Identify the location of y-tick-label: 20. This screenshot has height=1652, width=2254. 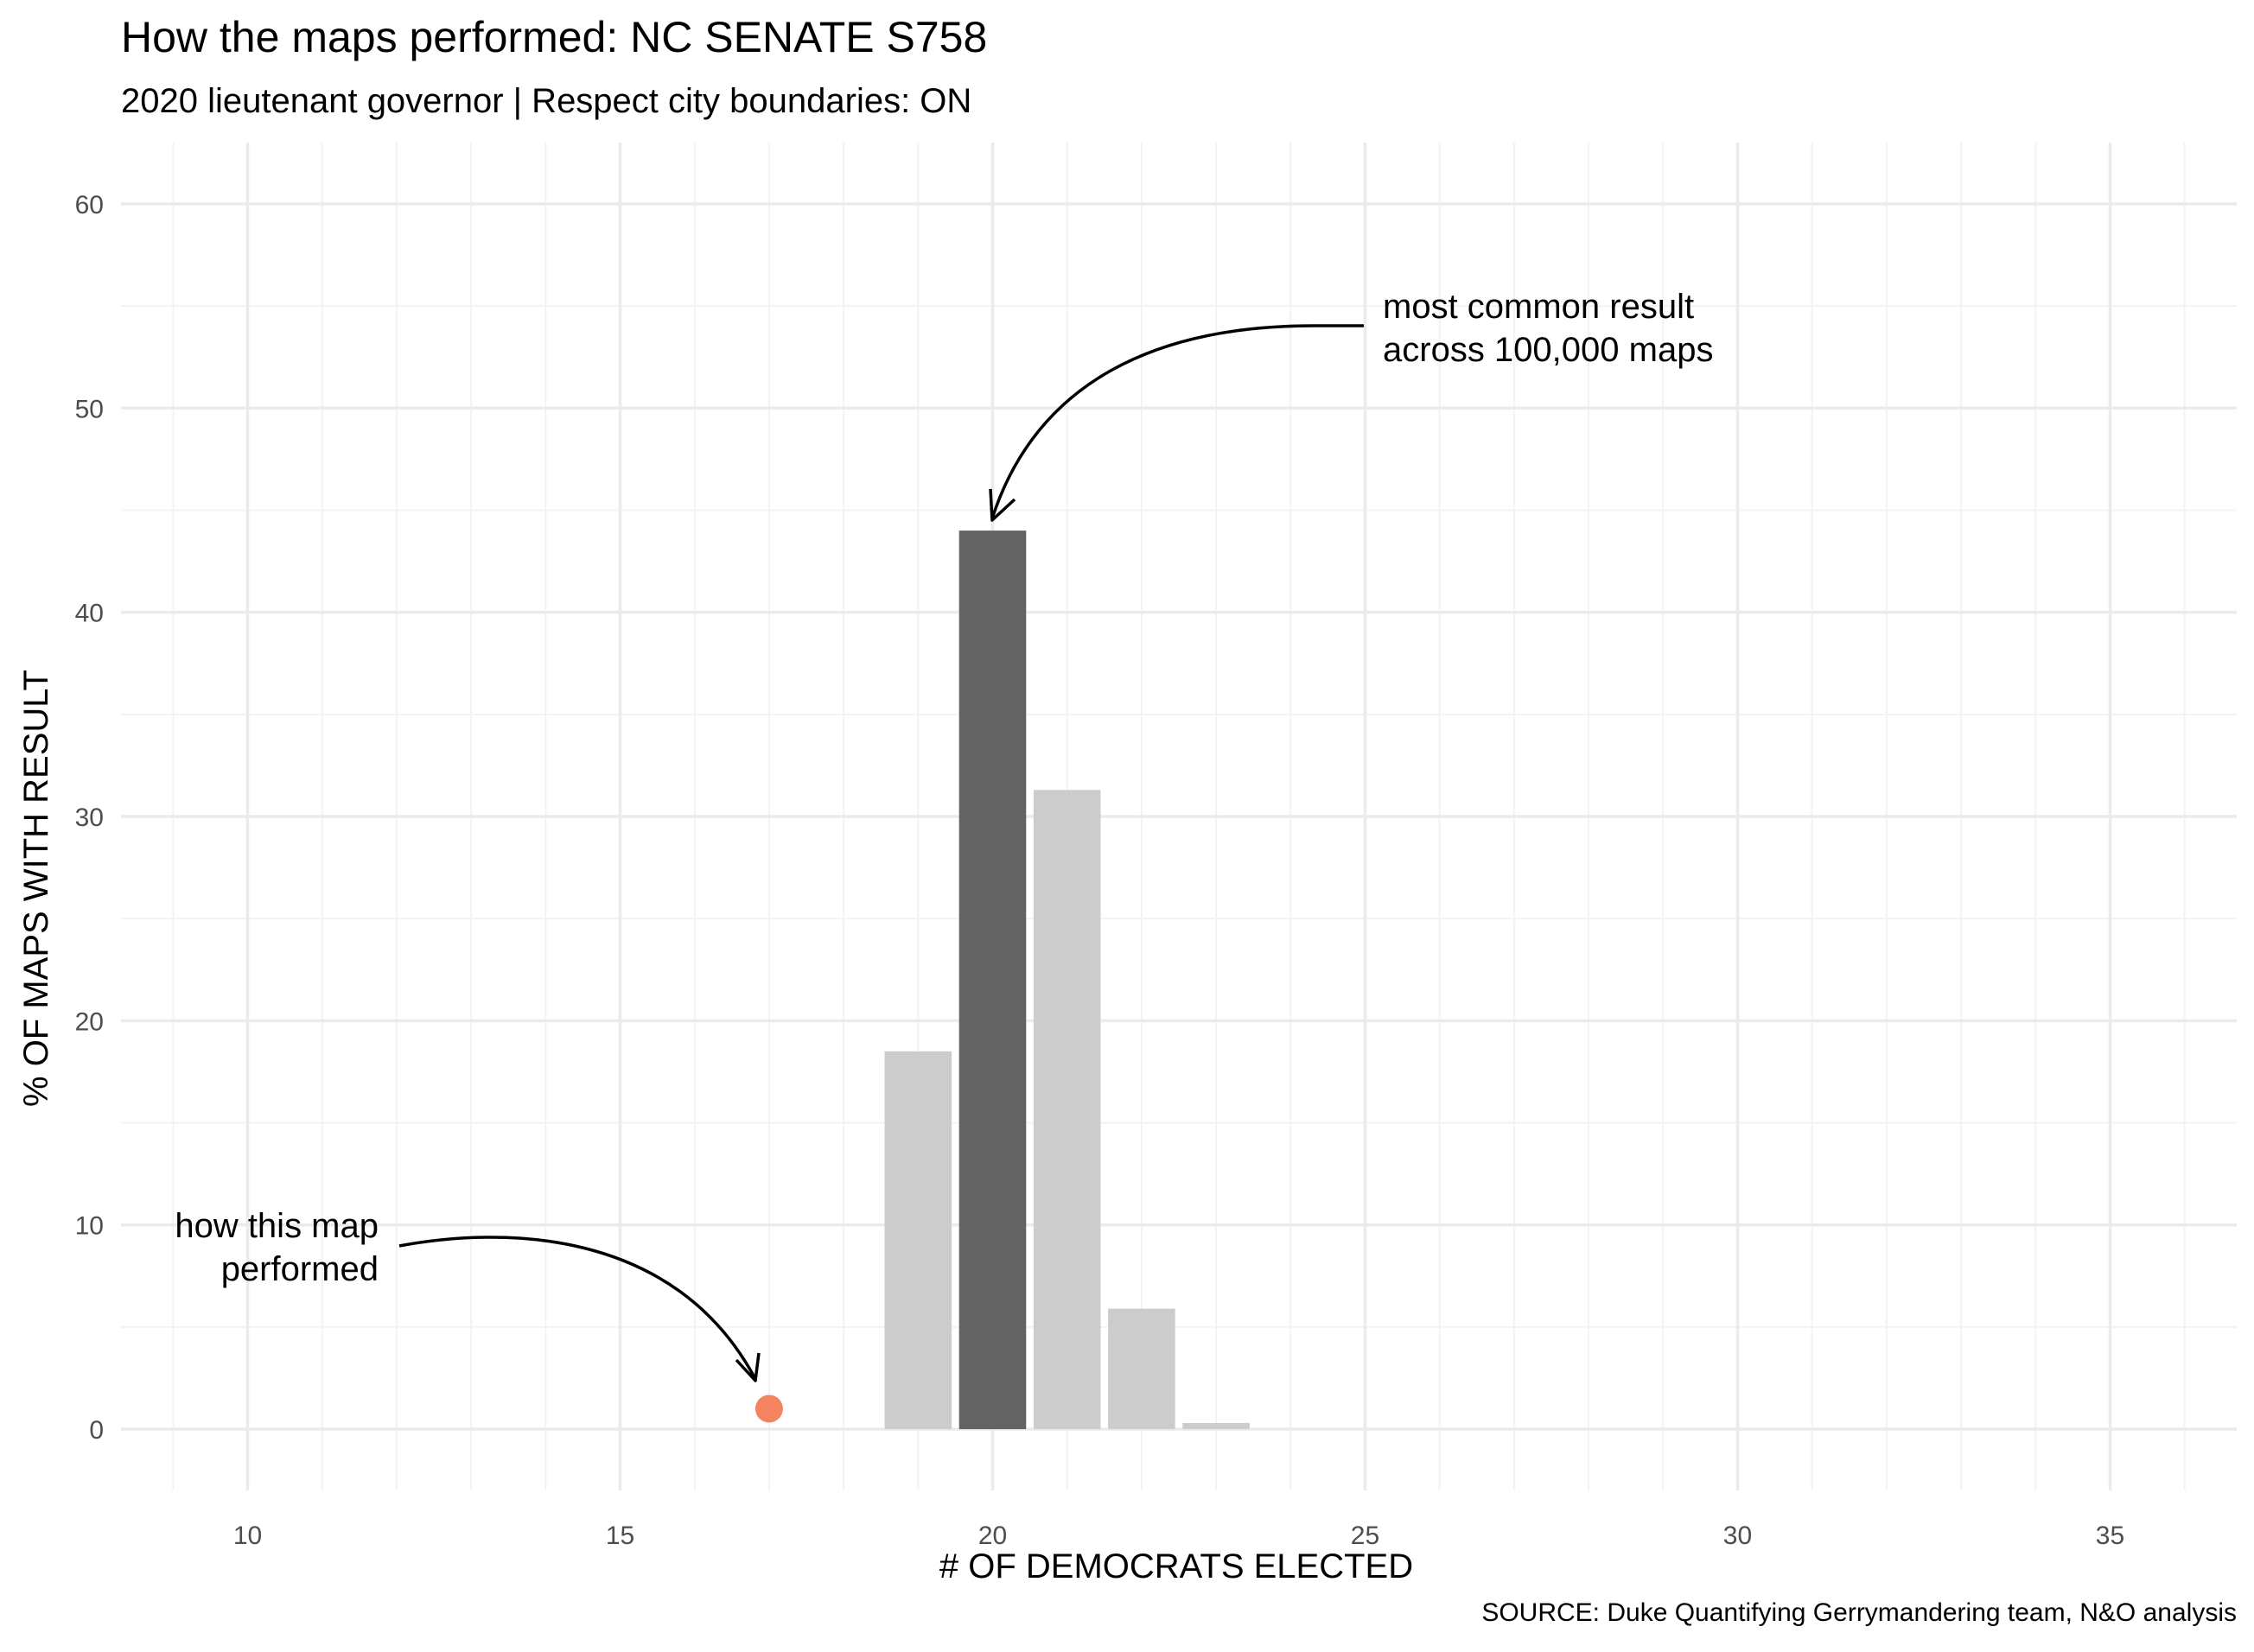
(89, 1022).